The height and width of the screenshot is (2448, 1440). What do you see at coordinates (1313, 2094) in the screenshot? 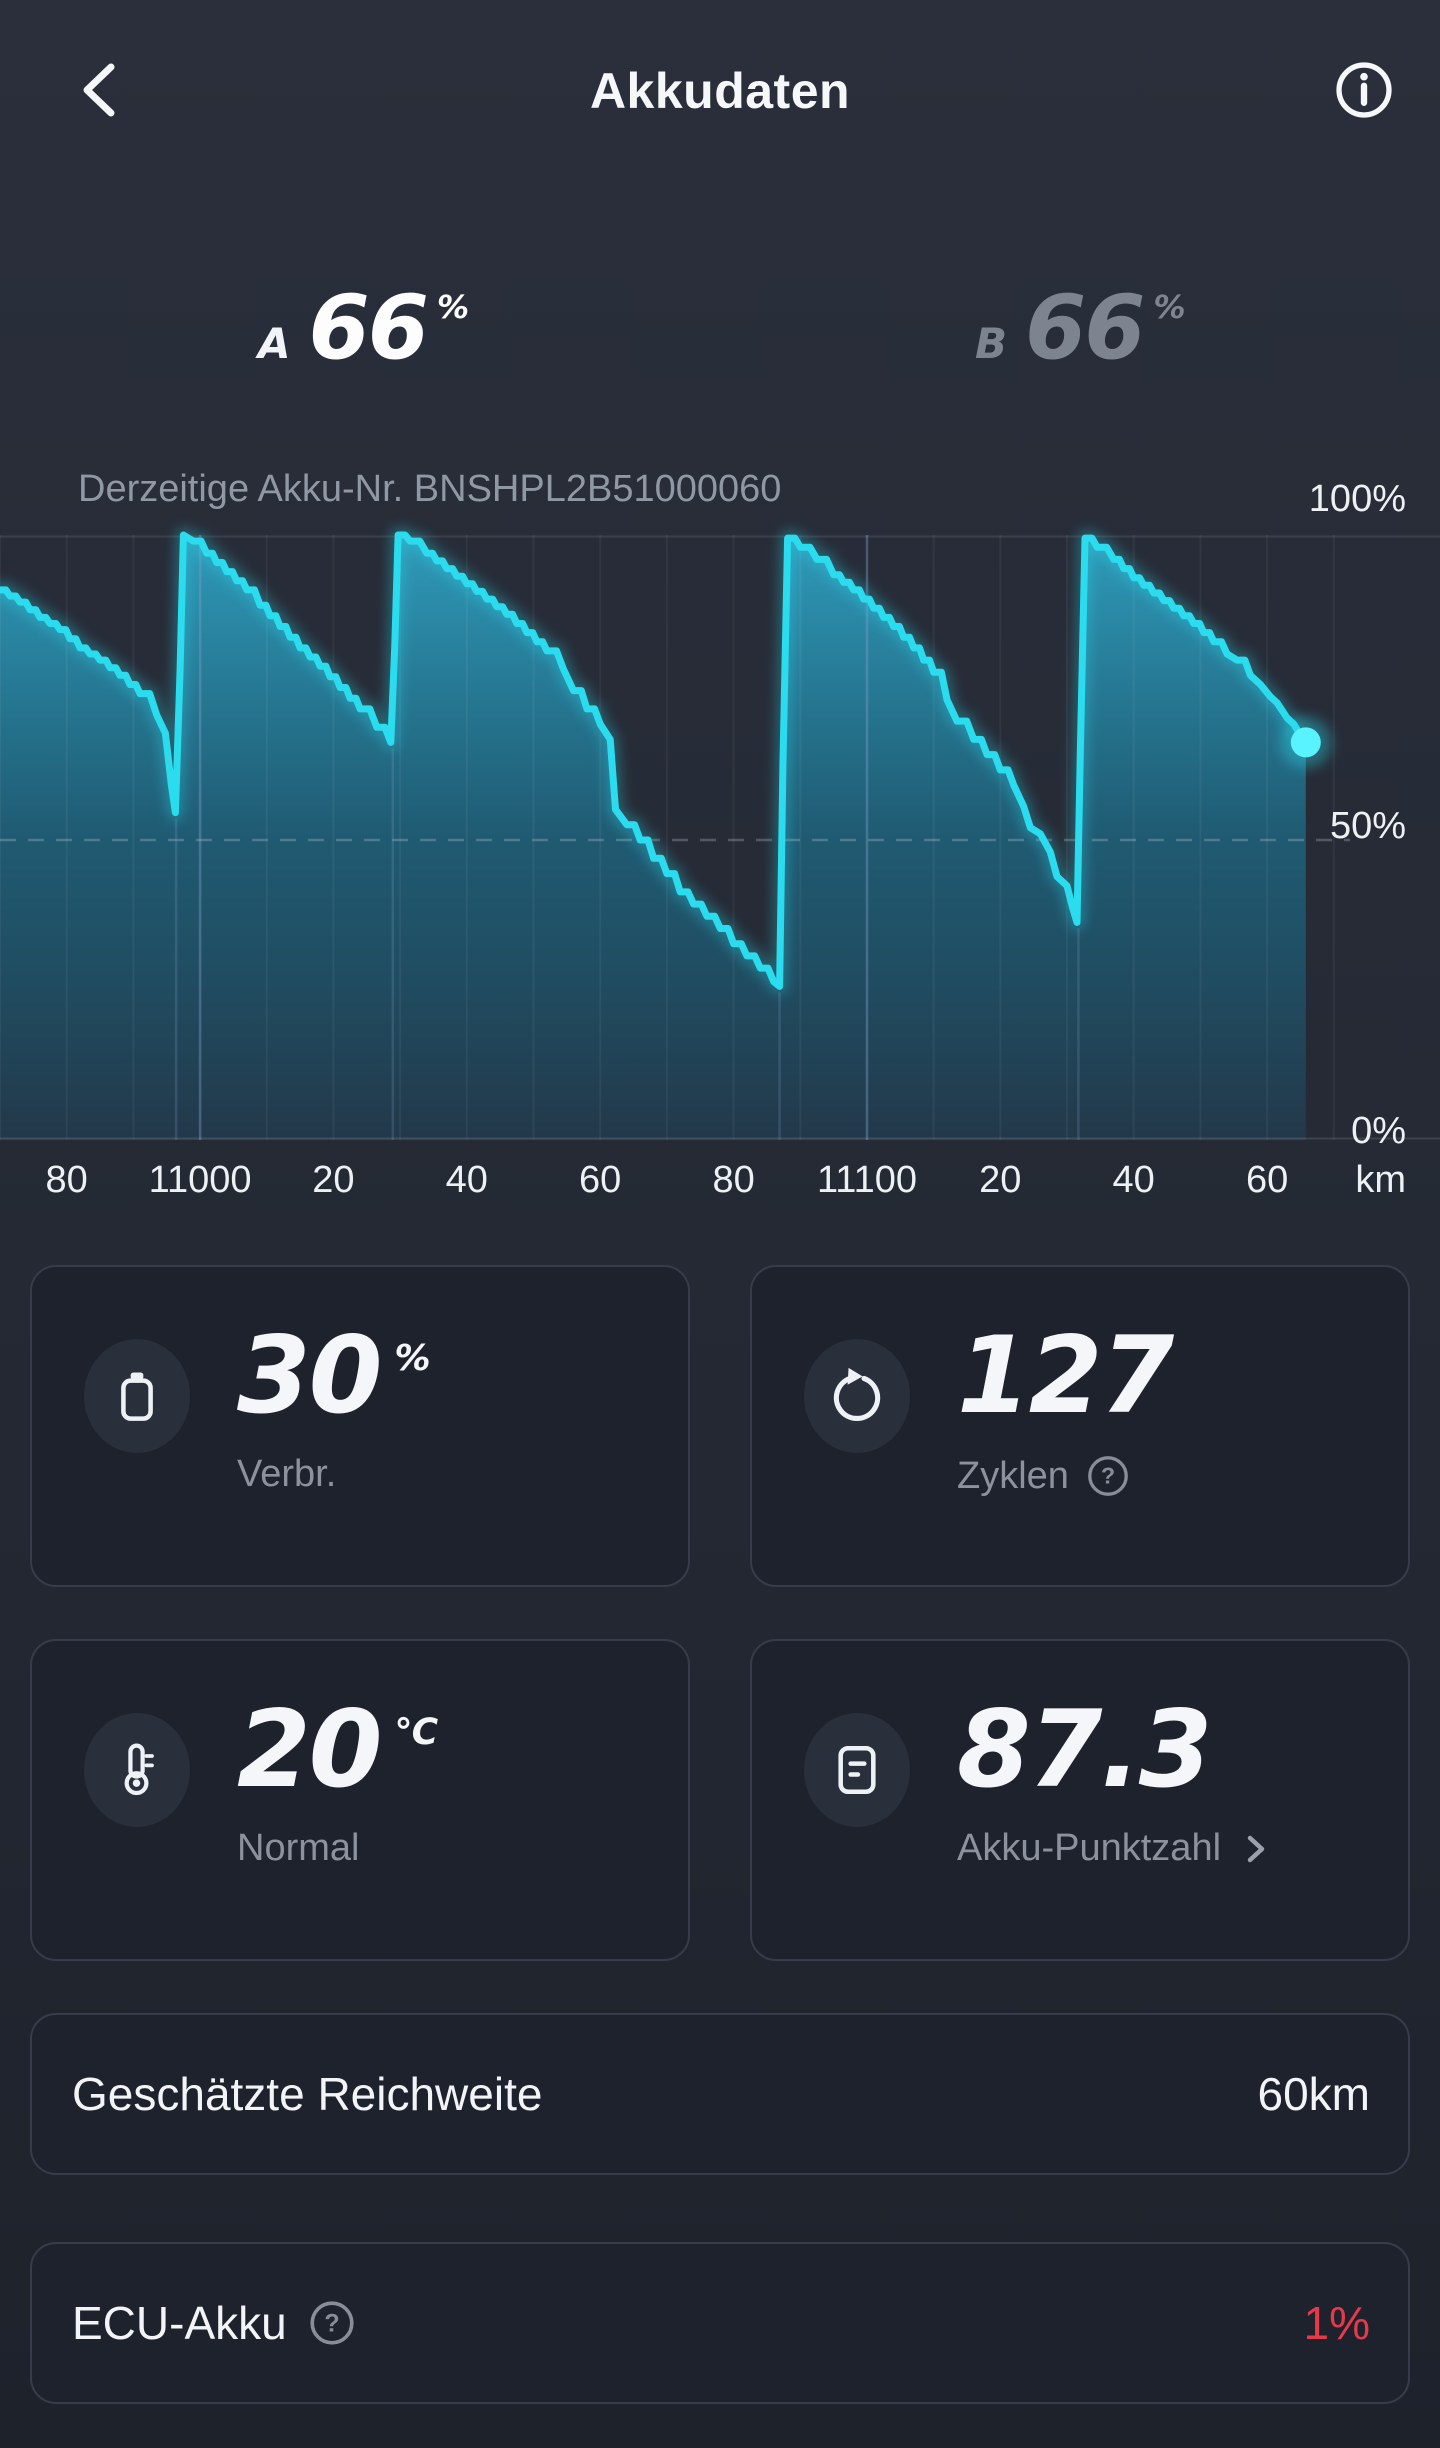
I see `estimated-range-value: 60km` at bounding box center [1313, 2094].